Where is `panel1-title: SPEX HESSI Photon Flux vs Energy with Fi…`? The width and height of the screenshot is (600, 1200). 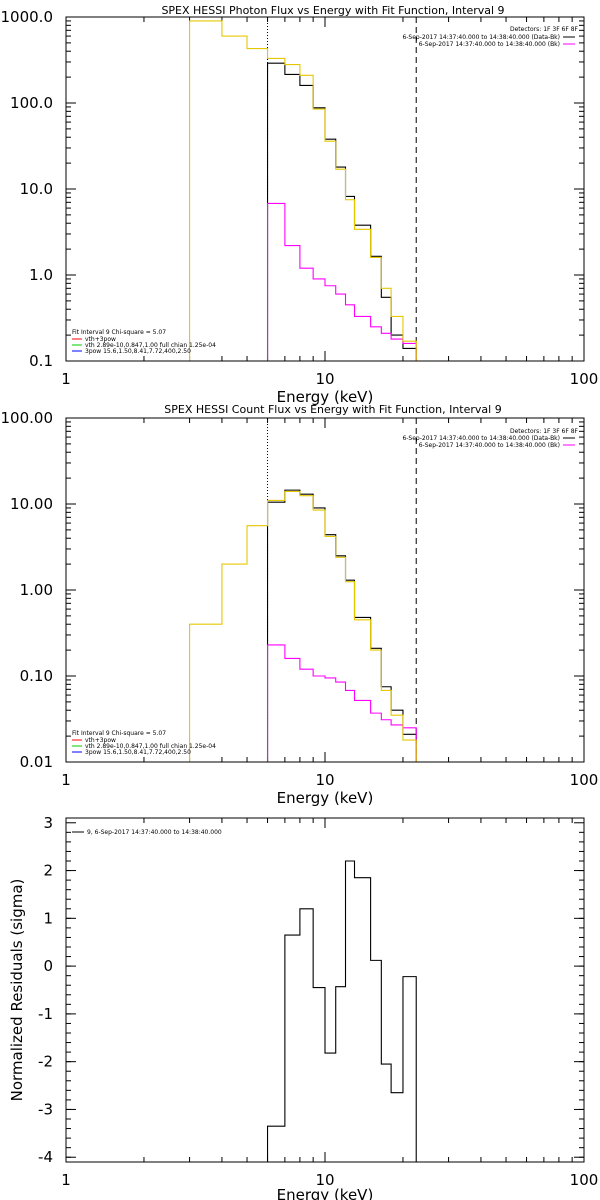 panel1-title: SPEX HESSI Photon Flux vs Energy with Fi… is located at coordinates (332, 10).